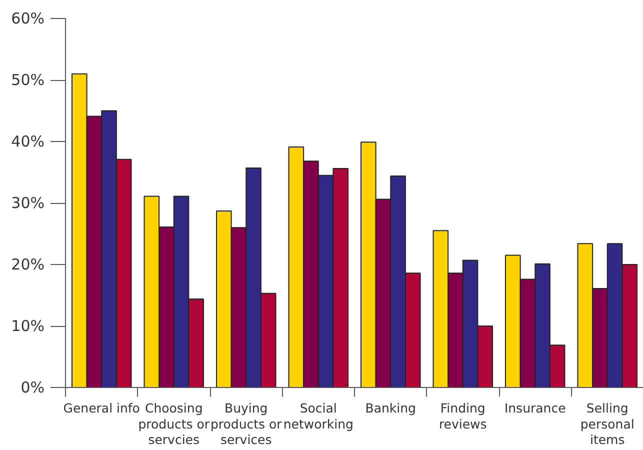 This screenshot has height=450, width=643. I want to click on y-tick-label: 30%, so click(28, 203).